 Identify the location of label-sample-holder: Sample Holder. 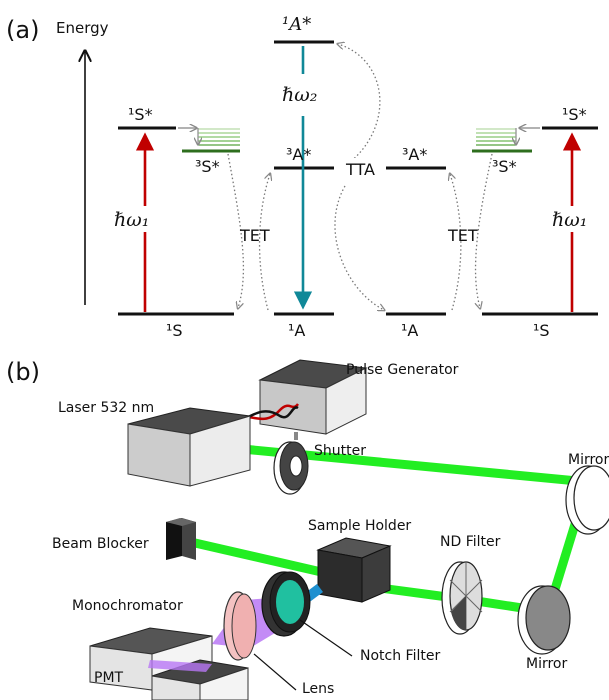
(359, 526).